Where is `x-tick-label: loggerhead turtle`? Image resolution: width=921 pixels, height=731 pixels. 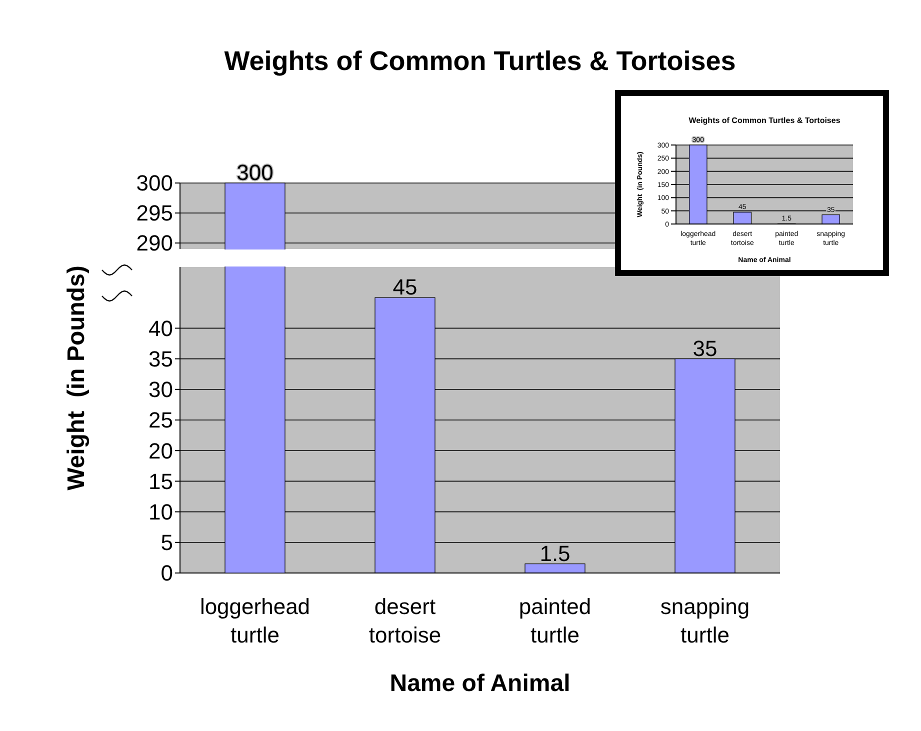
x-tick-label: loggerhead turtle is located at coordinates (255, 621).